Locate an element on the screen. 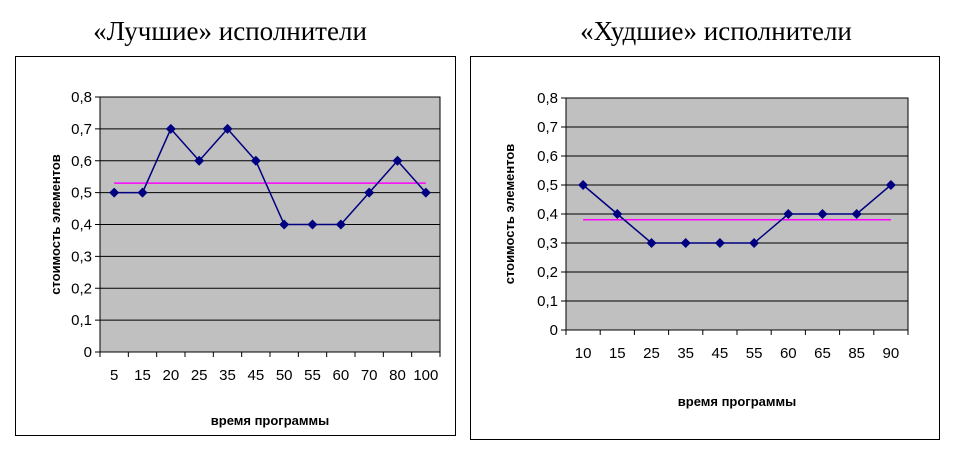 The height and width of the screenshot is (458, 957). x-tick-label: 70 is located at coordinates (369, 375).